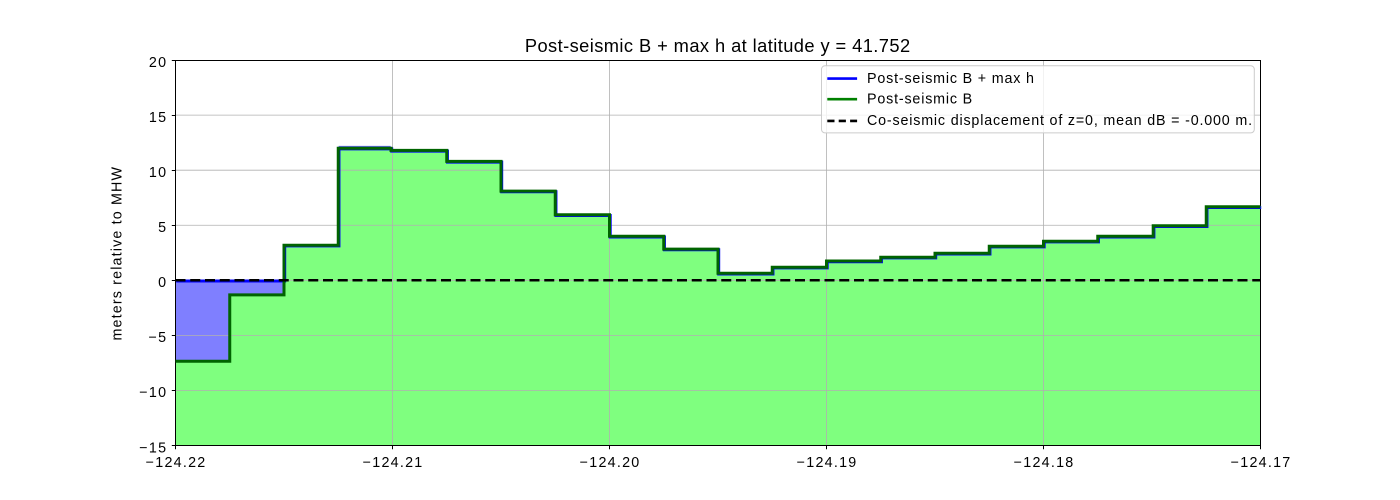 This screenshot has height=500, width=1400. What do you see at coordinates (827, 463) in the screenshot?
I see `svg-text: −124.19` at bounding box center [827, 463].